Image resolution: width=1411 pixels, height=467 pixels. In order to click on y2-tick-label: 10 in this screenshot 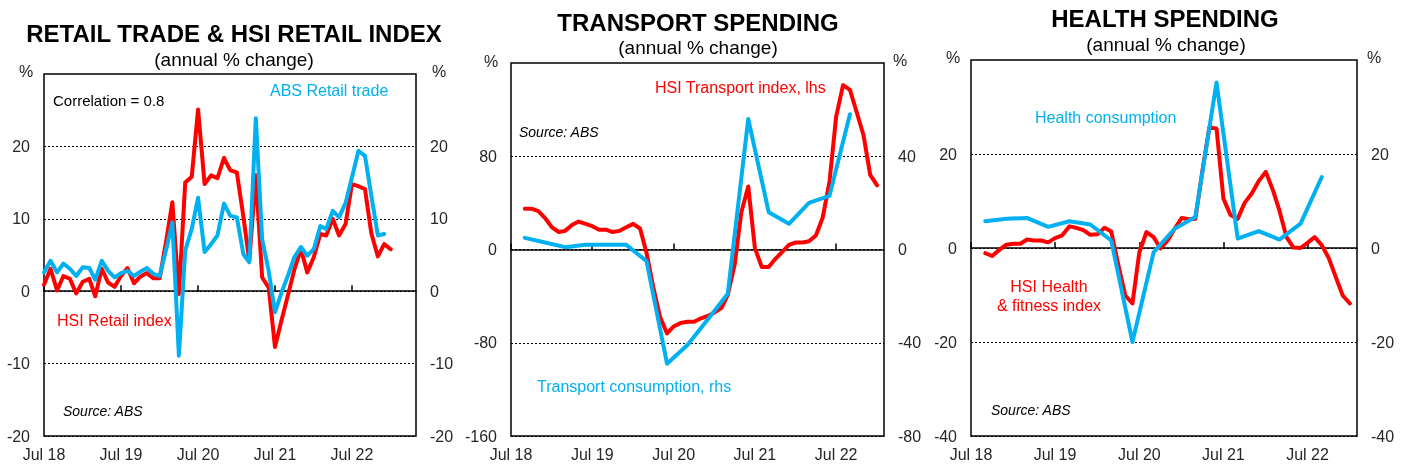, I will do `click(439, 219)`.